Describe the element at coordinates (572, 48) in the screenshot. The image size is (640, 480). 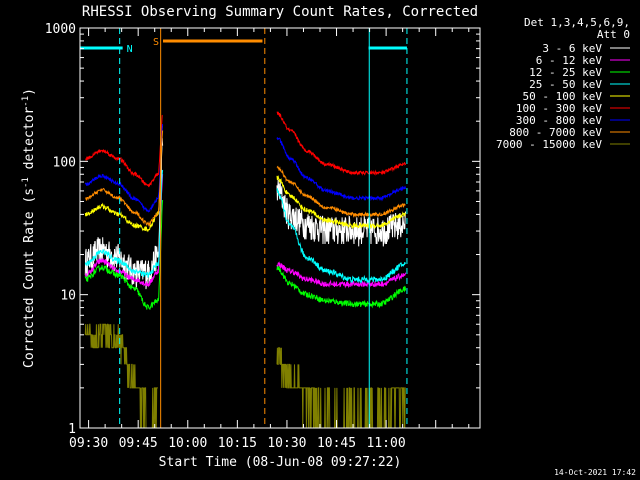
I see `legend-label: 3 - 6 keV` at that location.